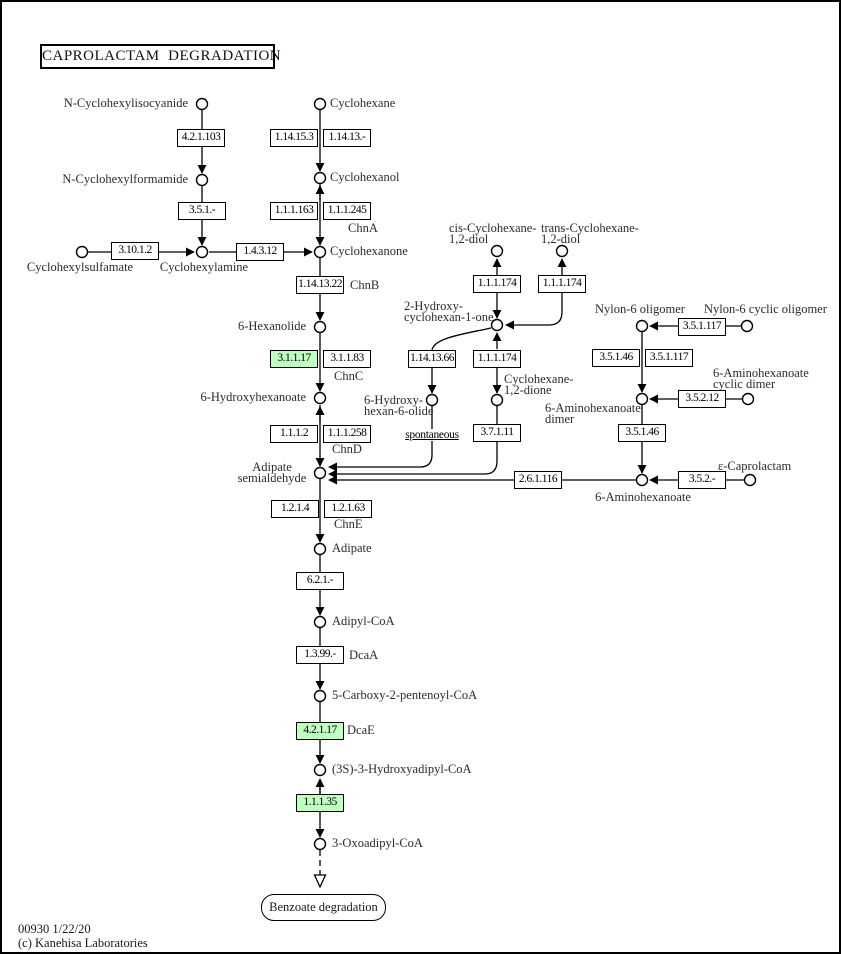 This screenshot has height=954, width=841. What do you see at coordinates (320, 327) in the screenshot?
I see `compound-hexanolide` at bounding box center [320, 327].